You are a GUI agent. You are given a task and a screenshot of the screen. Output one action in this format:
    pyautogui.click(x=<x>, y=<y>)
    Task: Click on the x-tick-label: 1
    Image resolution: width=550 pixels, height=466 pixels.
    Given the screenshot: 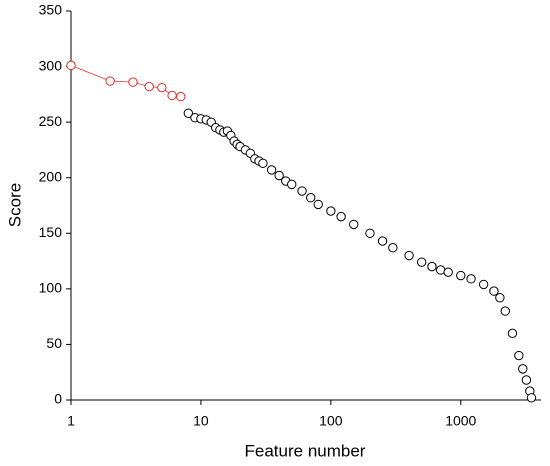 What is the action you would take?
    pyautogui.click(x=71, y=421)
    